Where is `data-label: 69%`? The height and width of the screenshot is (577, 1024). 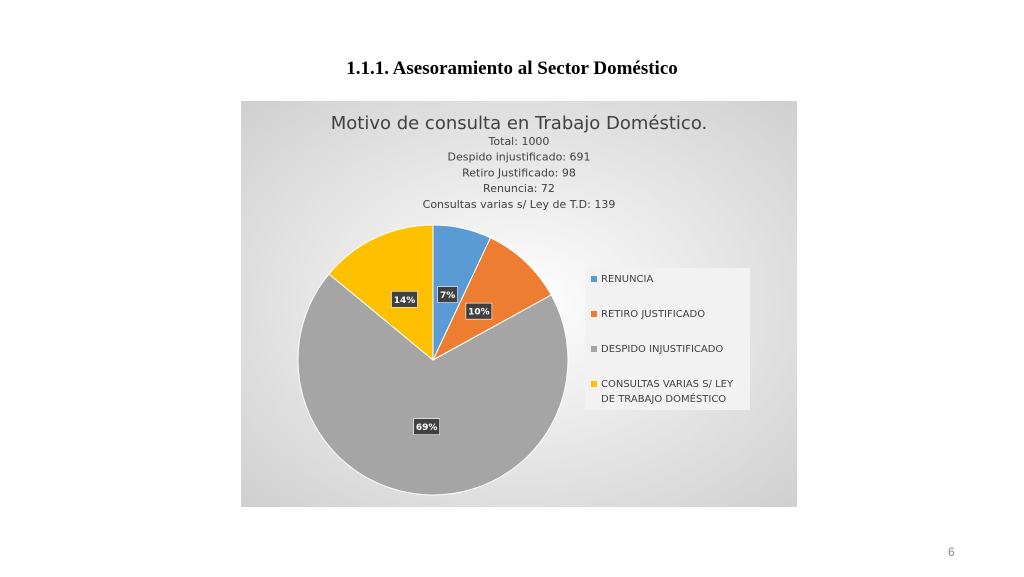 data-label: 69% is located at coordinates (427, 428).